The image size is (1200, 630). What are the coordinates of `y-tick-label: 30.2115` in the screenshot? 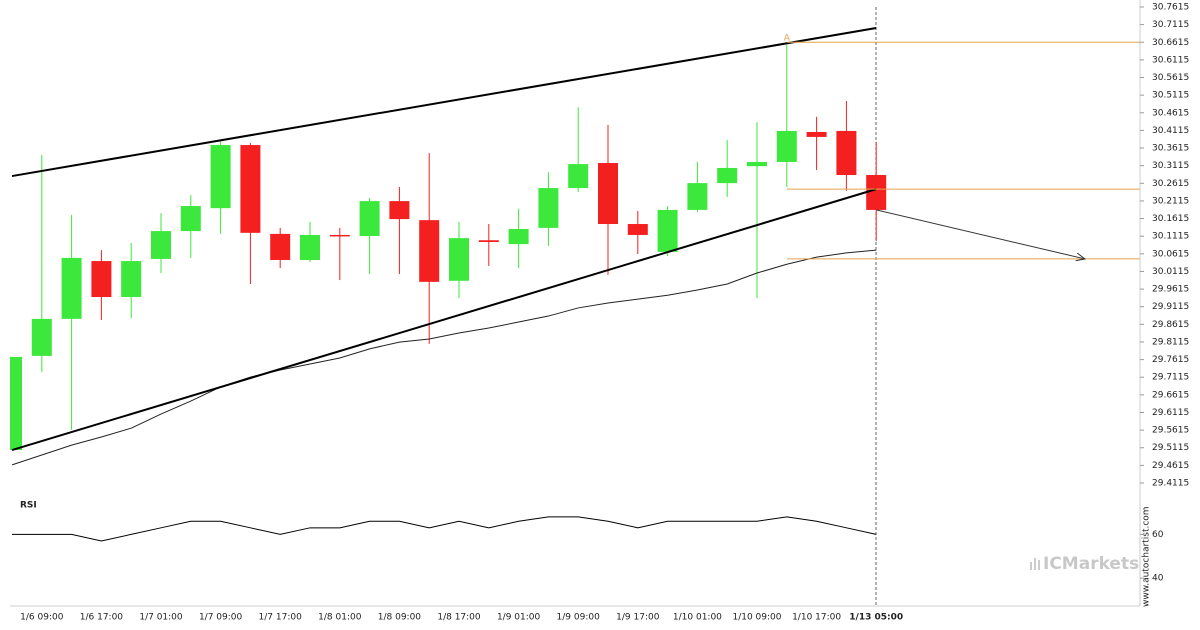 It's located at (1170, 201).